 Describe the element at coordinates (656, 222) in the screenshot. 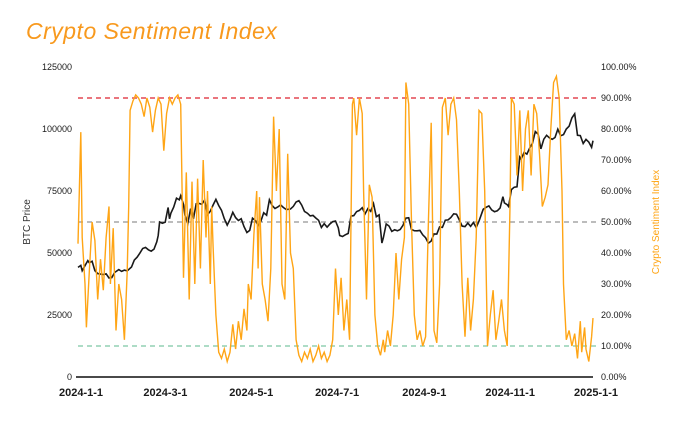

I see `right-axis-title: Crypto Sentiment Index` at that location.